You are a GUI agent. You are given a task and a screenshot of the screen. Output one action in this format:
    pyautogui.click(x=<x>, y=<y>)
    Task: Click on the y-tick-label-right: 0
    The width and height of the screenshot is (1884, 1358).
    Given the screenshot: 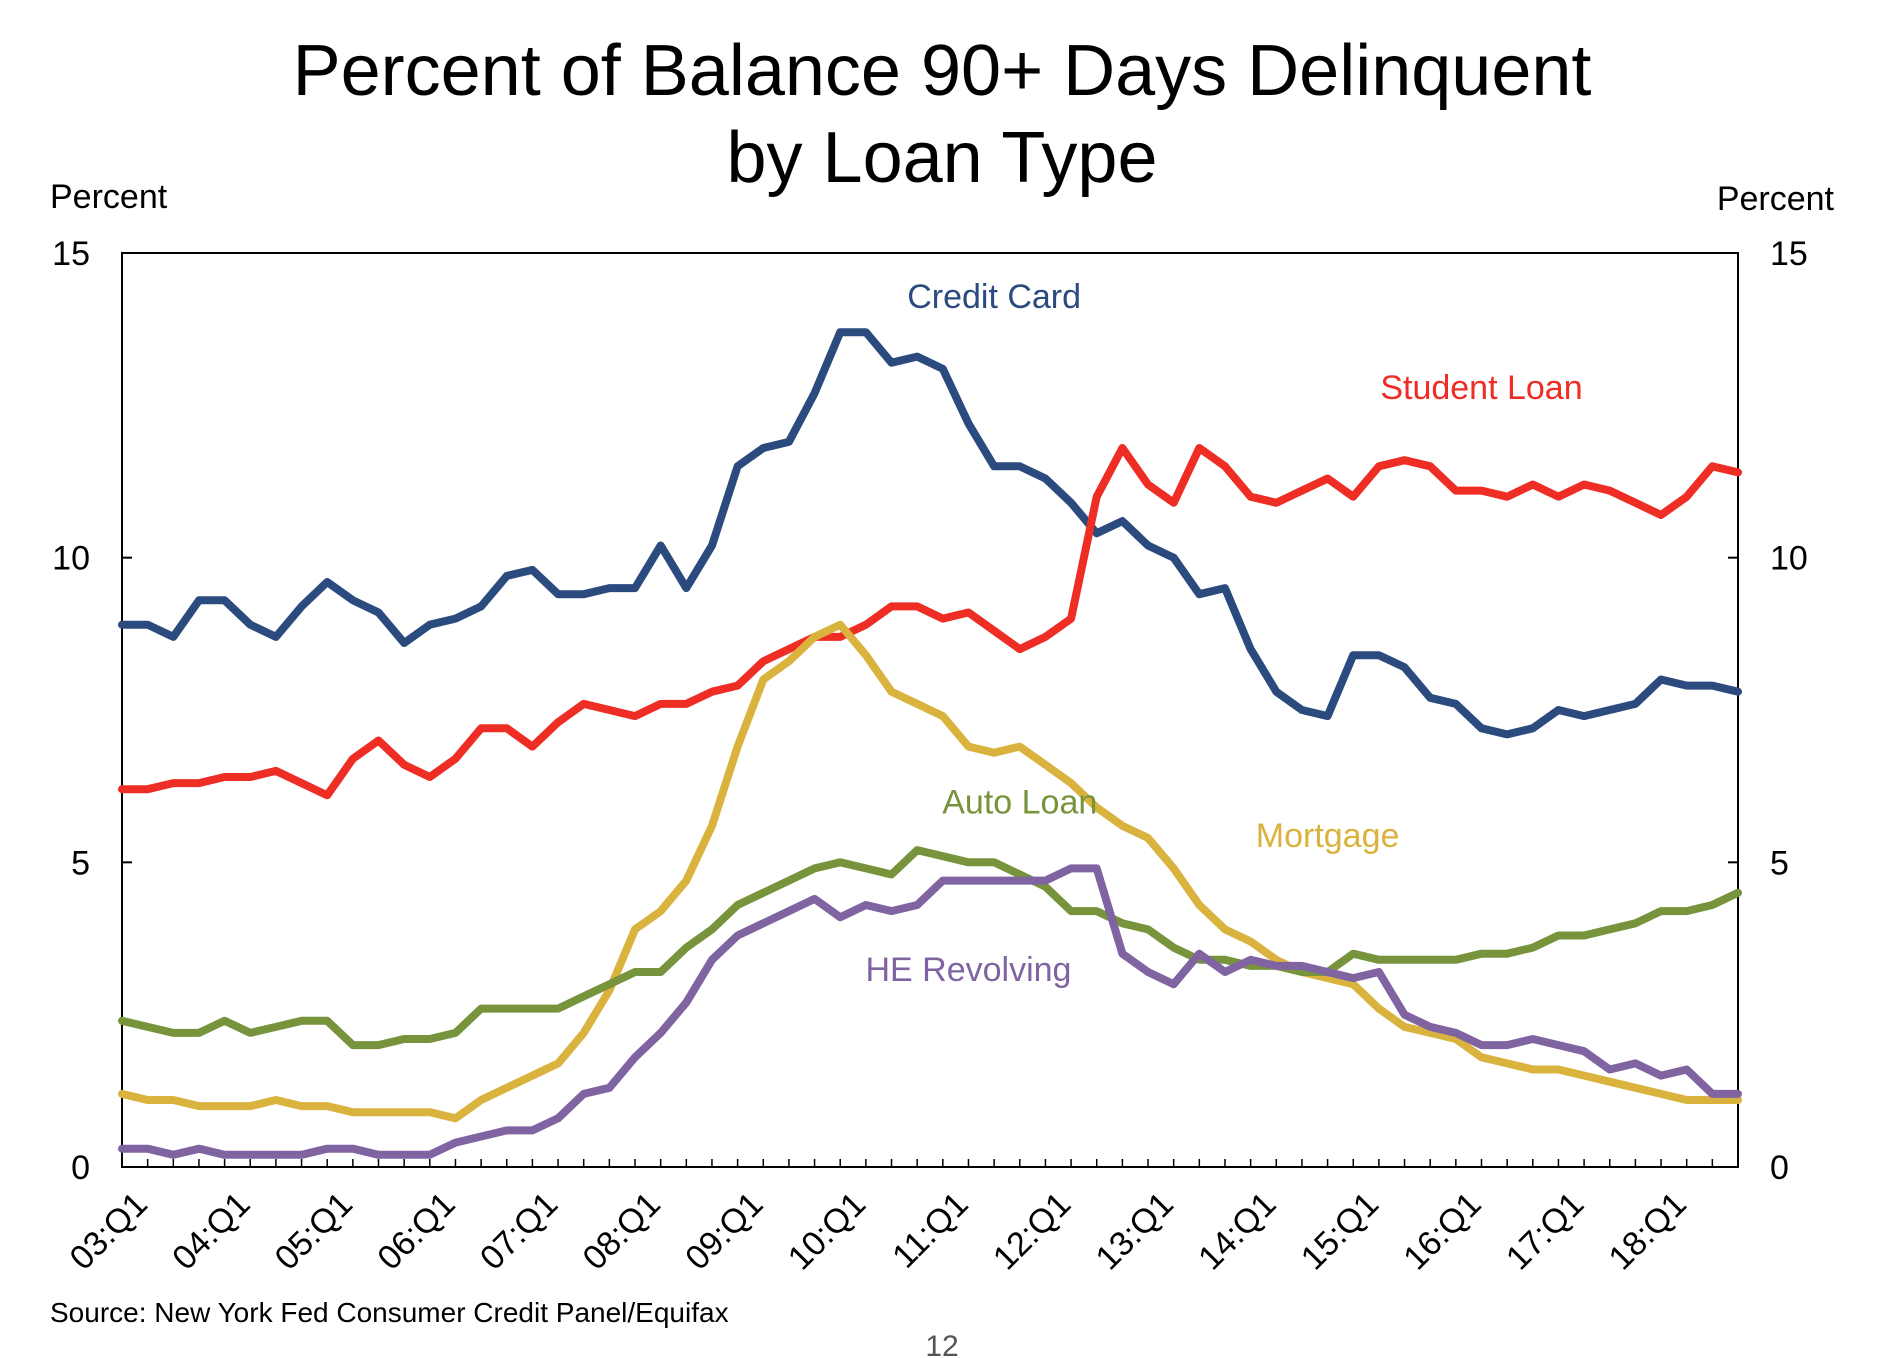 What is the action you would take?
    pyautogui.click(x=1779, y=1168)
    